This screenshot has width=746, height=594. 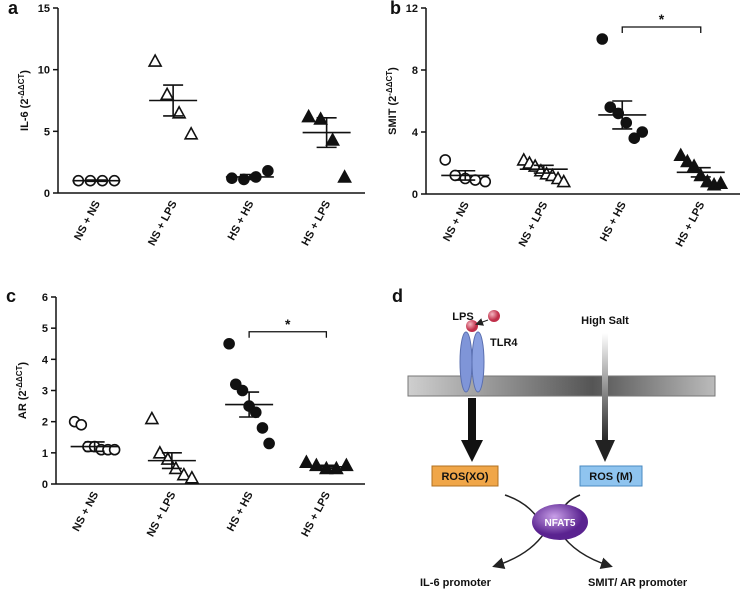 What do you see at coordinates (412, 9) in the screenshot?
I see `y-tick-label: 12` at bounding box center [412, 9].